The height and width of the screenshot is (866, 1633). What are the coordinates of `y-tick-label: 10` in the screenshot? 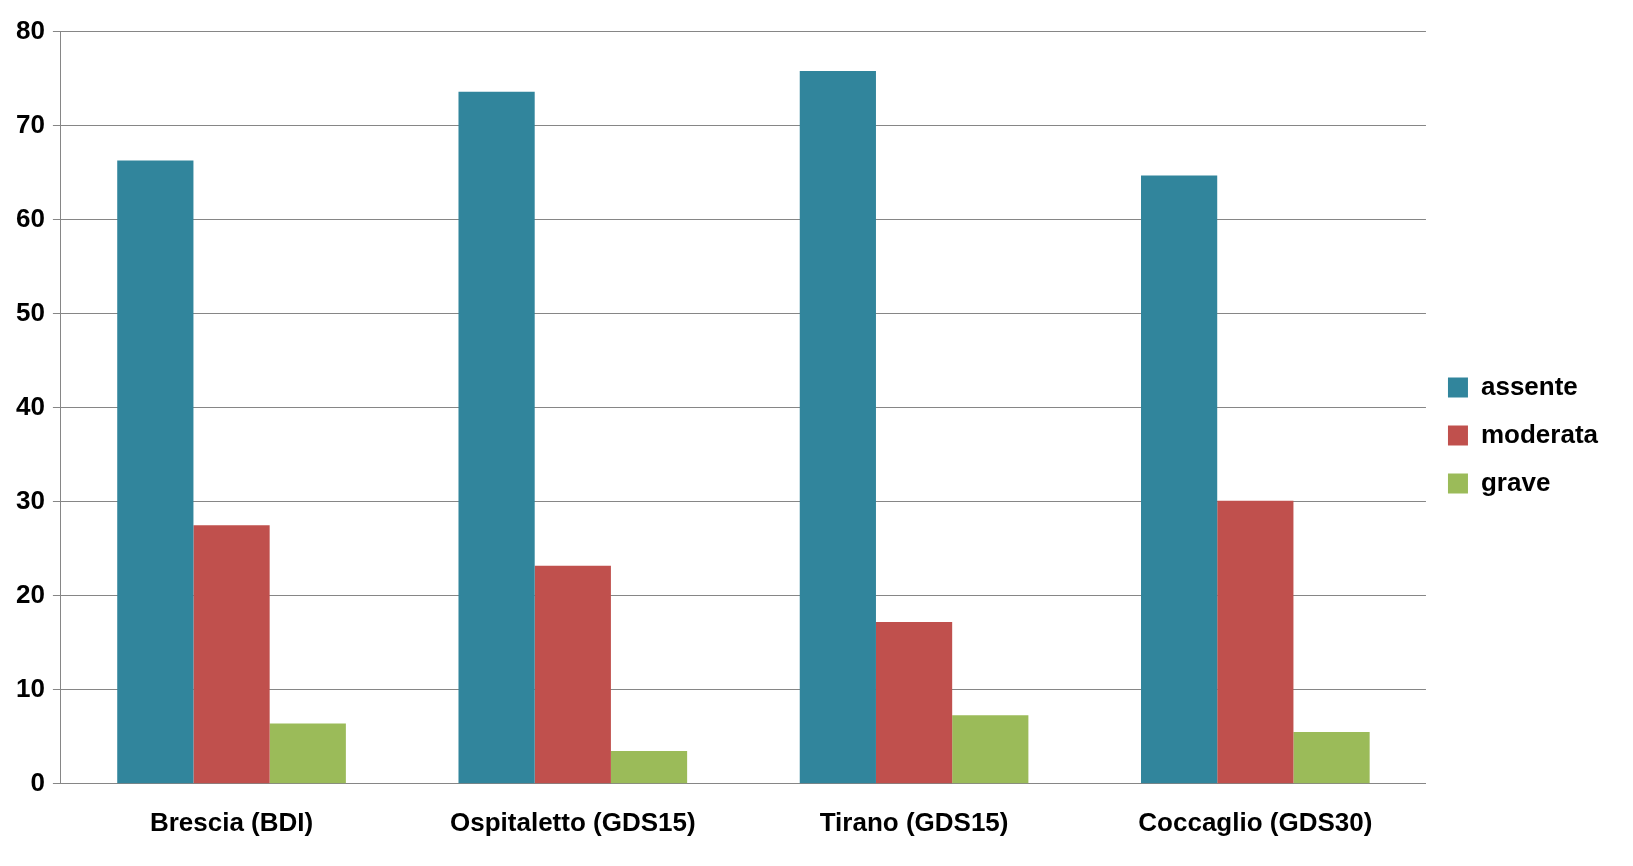 It's located at (30, 687).